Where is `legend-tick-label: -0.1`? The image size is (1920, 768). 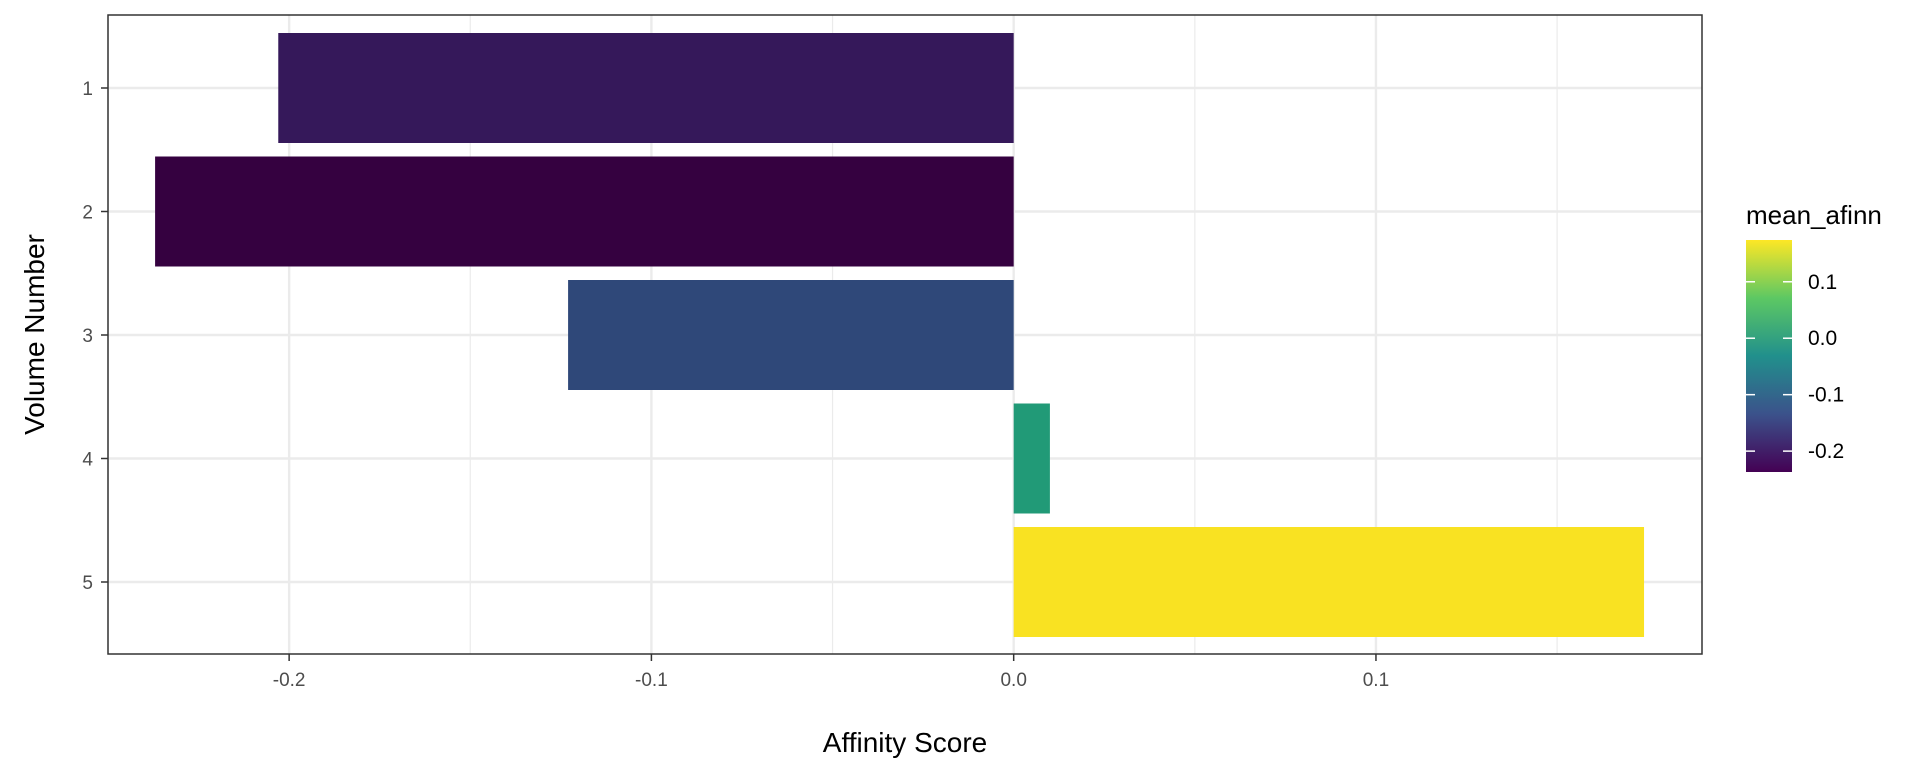
legend-tick-label: -0.1 is located at coordinates (1826, 395).